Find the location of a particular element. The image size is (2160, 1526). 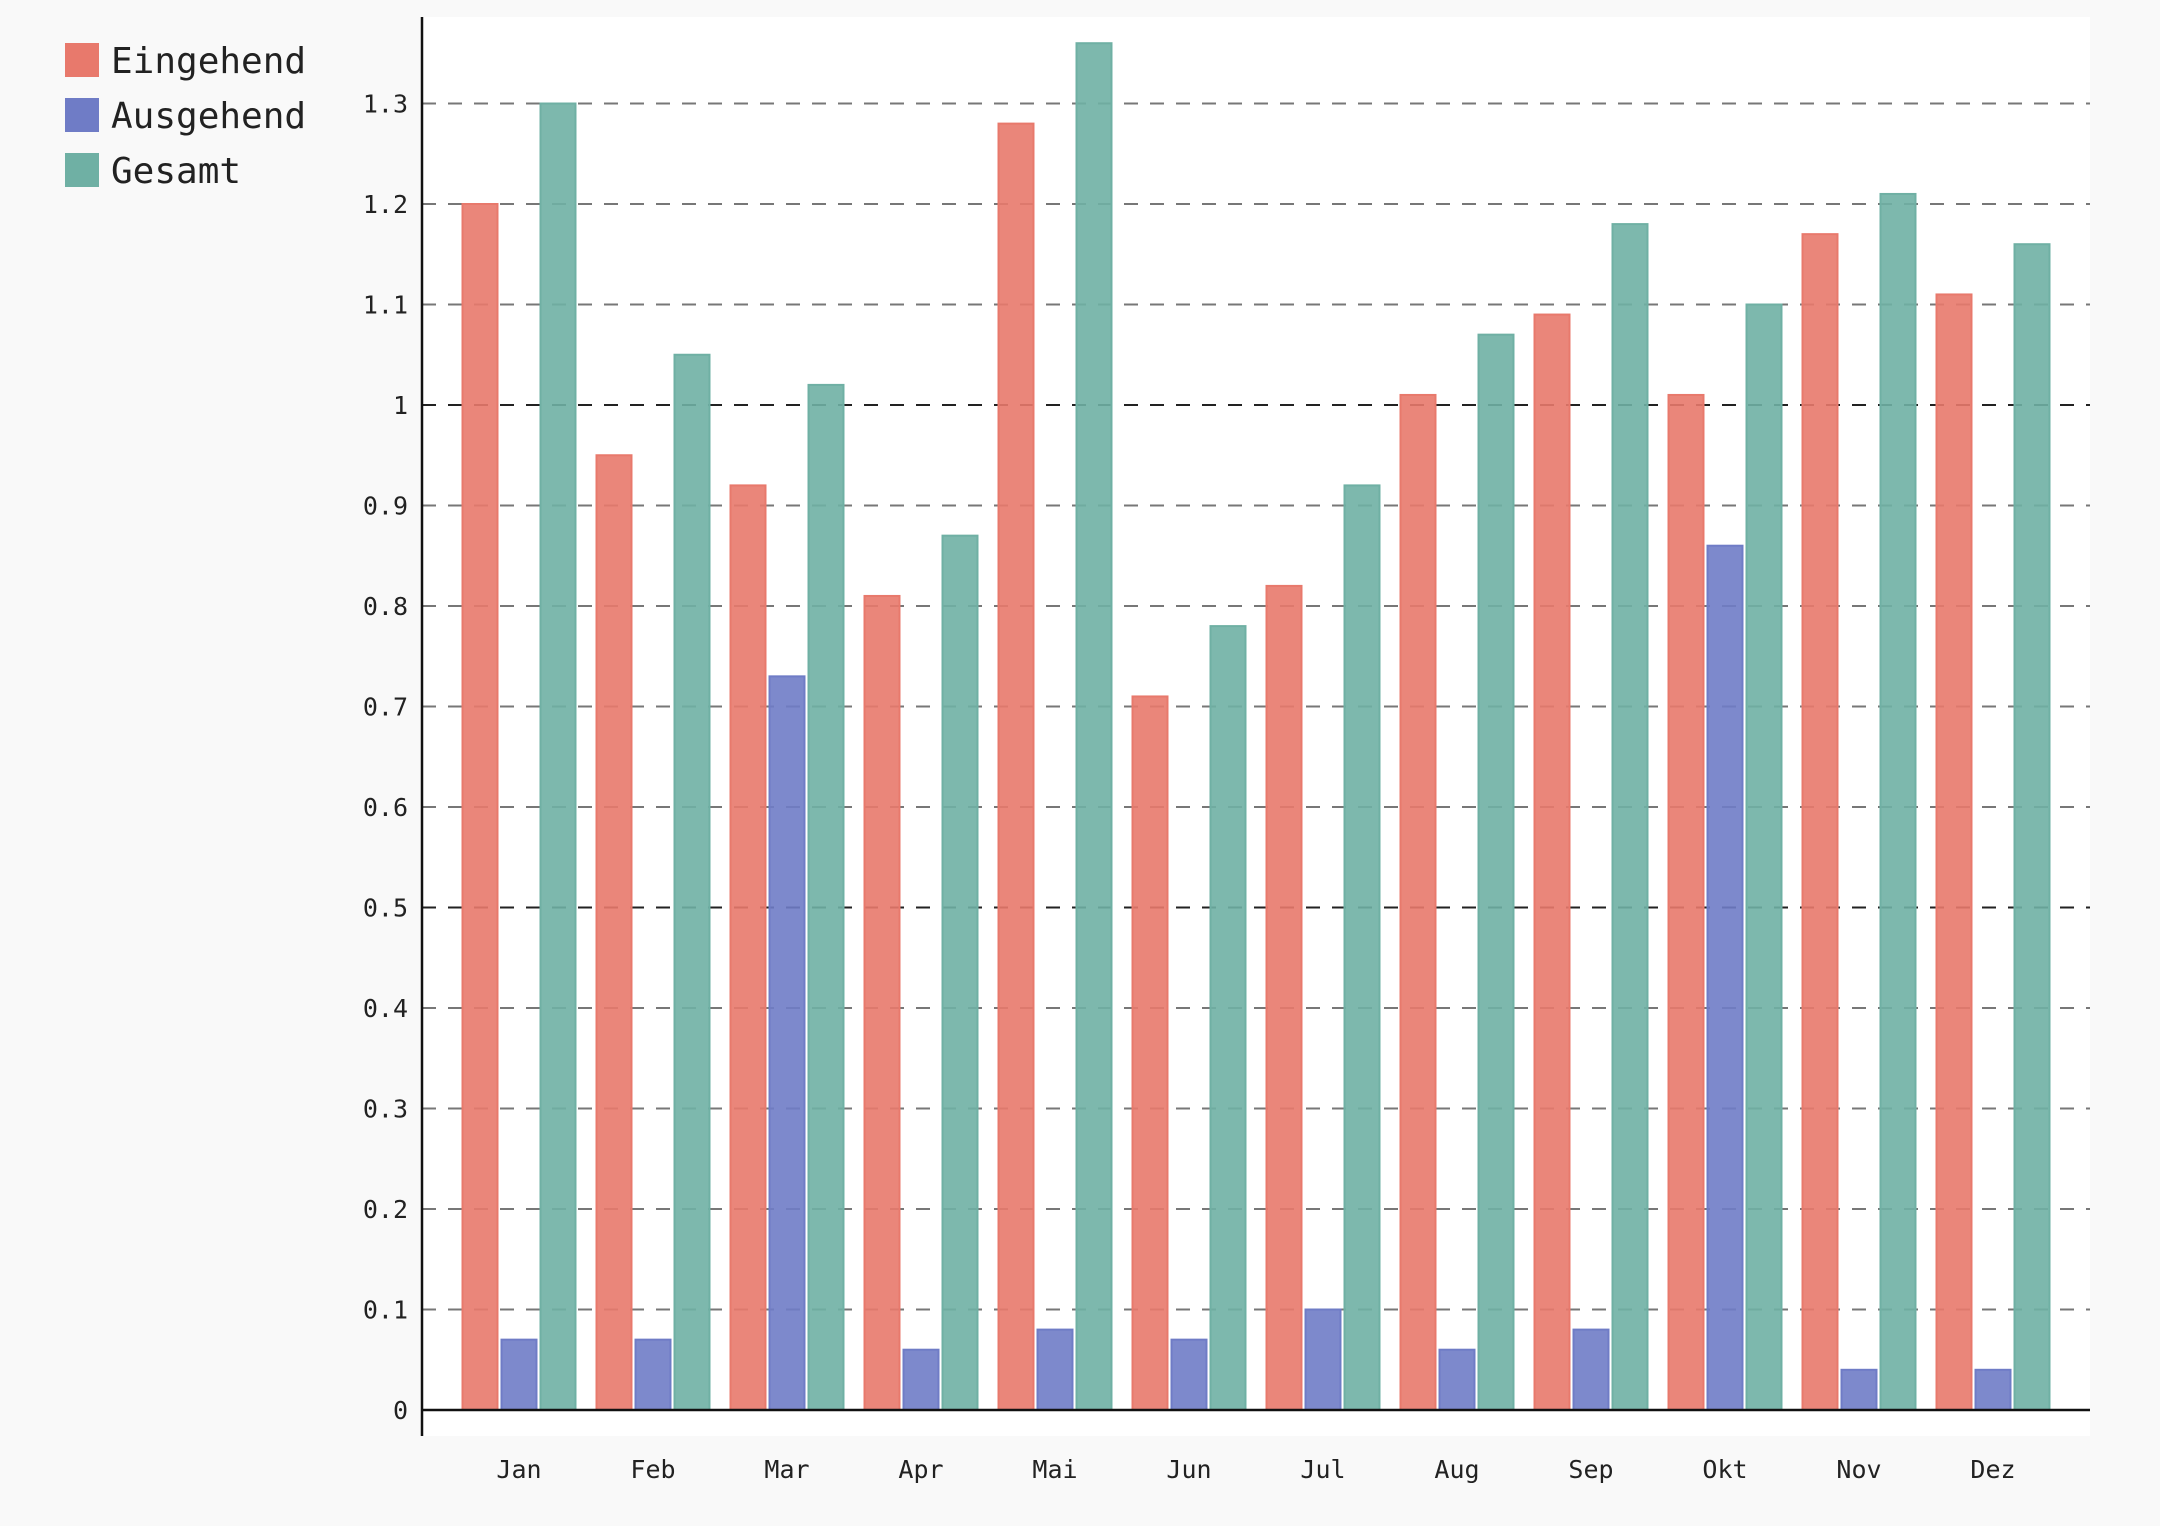

bar-eingehend-nov is located at coordinates (1820, 822).